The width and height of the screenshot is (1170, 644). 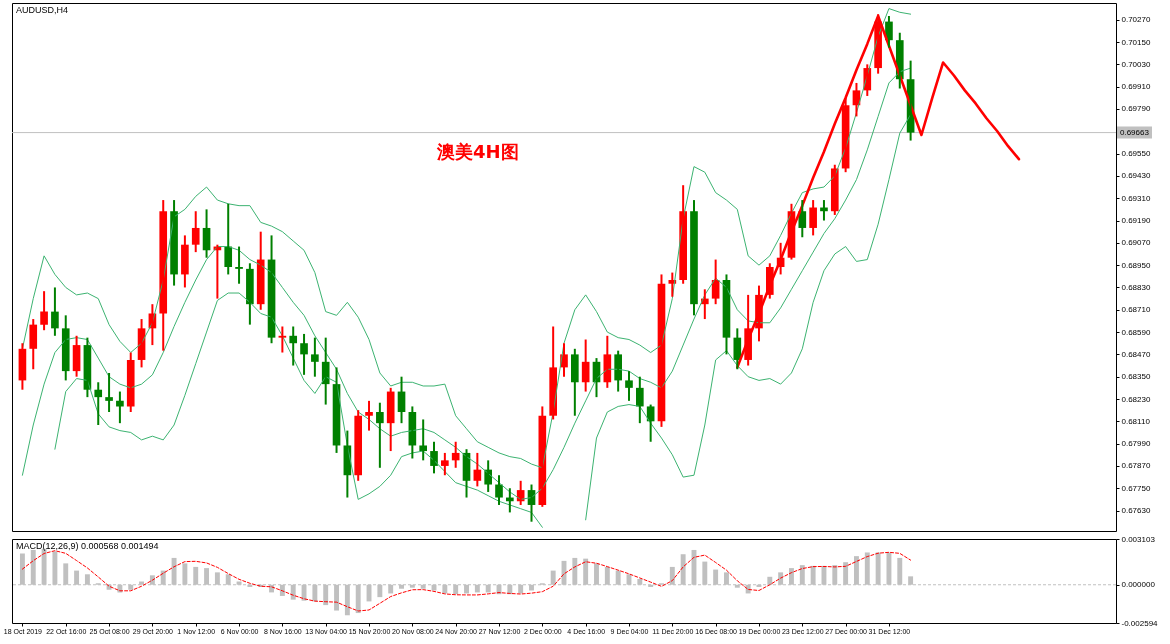 What do you see at coordinates (1136, 221) in the screenshot?
I see `y-tick-label: 0.69190` at bounding box center [1136, 221].